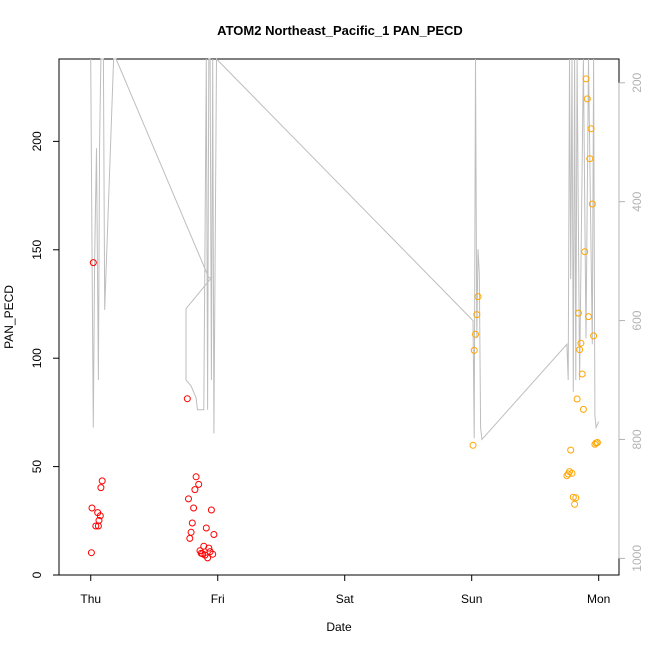 Image resolution: width=650 pixels, height=650 pixels. Describe the element at coordinates (37, 358) in the screenshot. I see `y-tick-label: 100` at that location.